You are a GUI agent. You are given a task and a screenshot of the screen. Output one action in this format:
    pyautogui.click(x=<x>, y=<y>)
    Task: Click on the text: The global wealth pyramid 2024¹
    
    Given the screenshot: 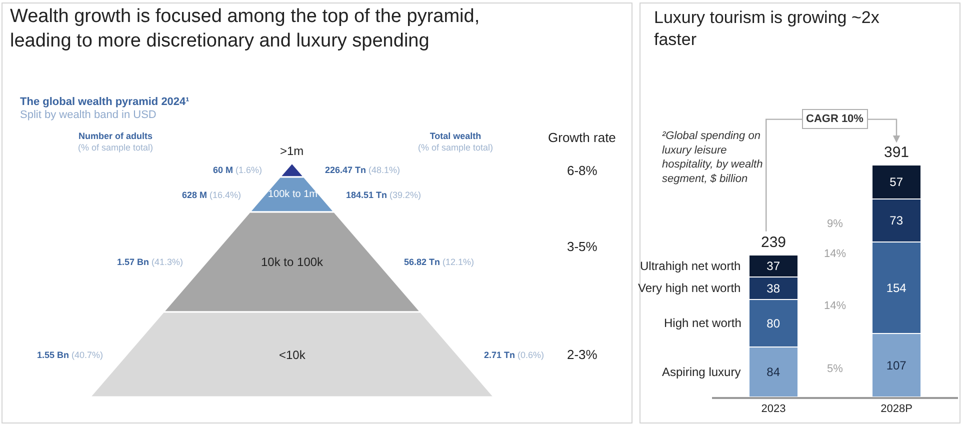 What is the action you would take?
    pyautogui.click(x=105, y=102)
    